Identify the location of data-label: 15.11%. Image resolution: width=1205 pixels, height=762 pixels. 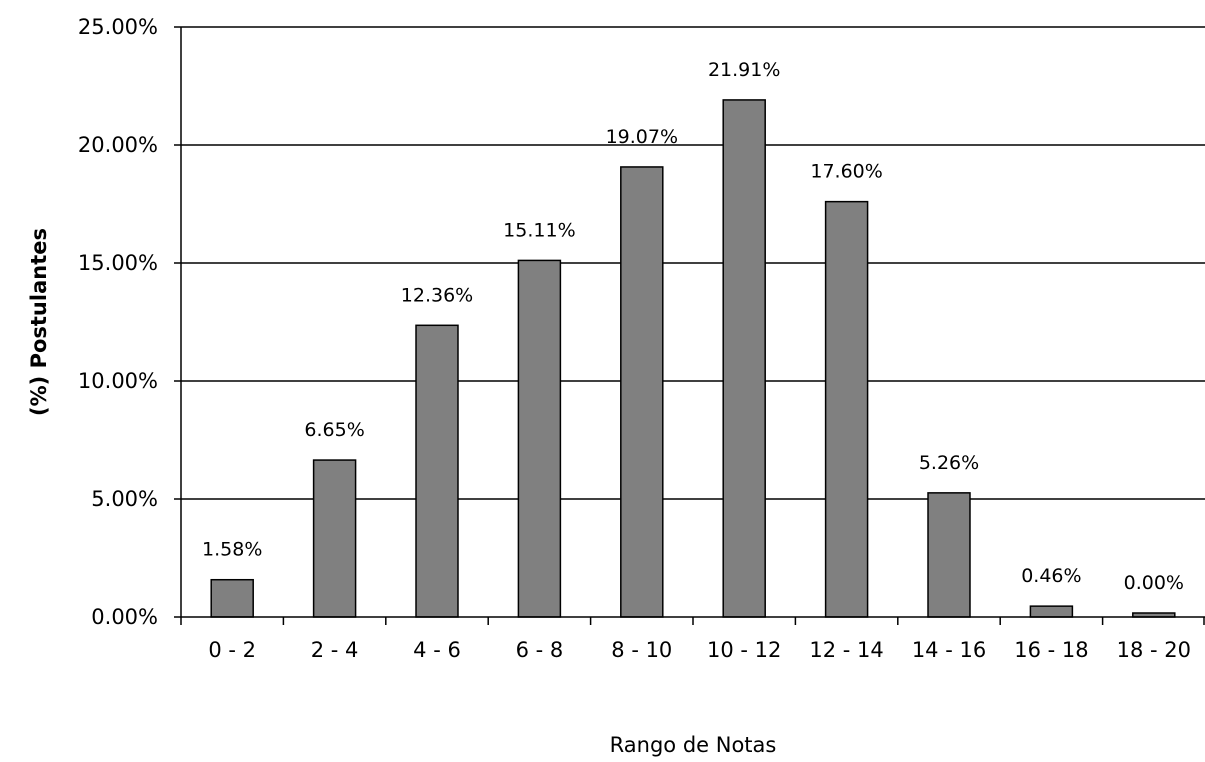
(539, 230).